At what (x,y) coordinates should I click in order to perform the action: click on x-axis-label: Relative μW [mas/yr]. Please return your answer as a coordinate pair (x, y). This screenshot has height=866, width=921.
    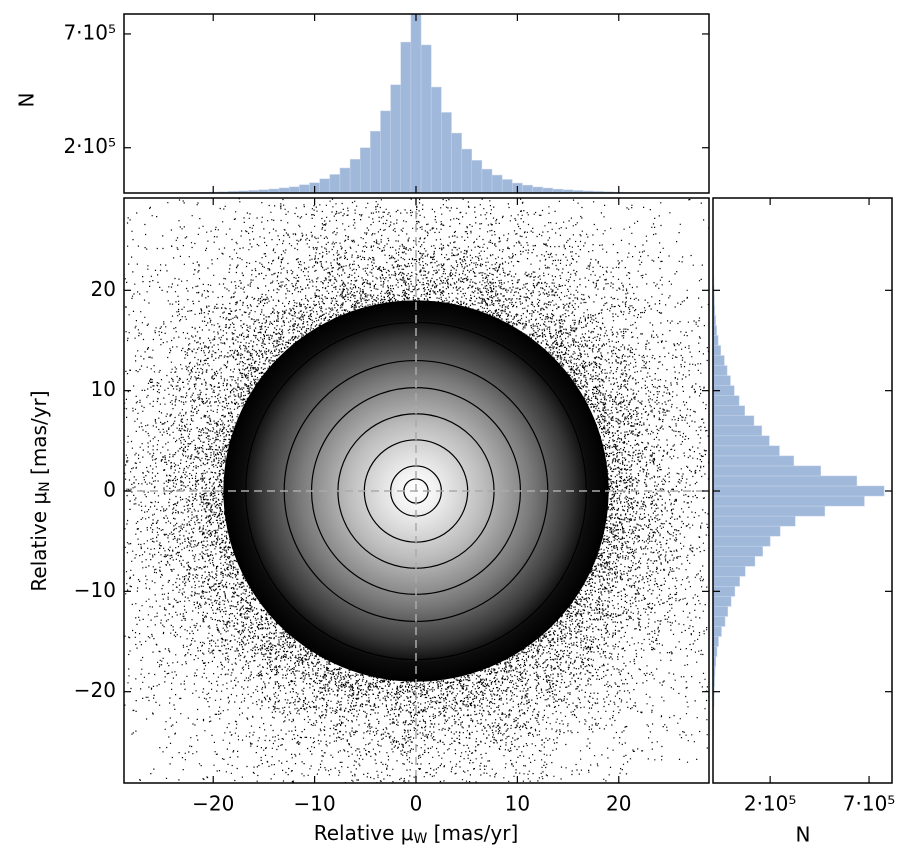
    Looking at the image, I should click on (416, 834).